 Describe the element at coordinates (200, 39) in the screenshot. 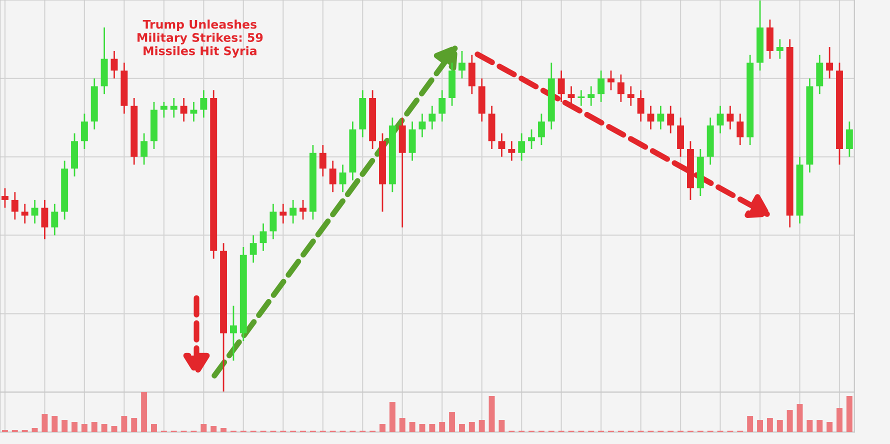

I see `annotation: Trump Unleashes Military Strikes: 59 Missiles Hit Syria` at that location.